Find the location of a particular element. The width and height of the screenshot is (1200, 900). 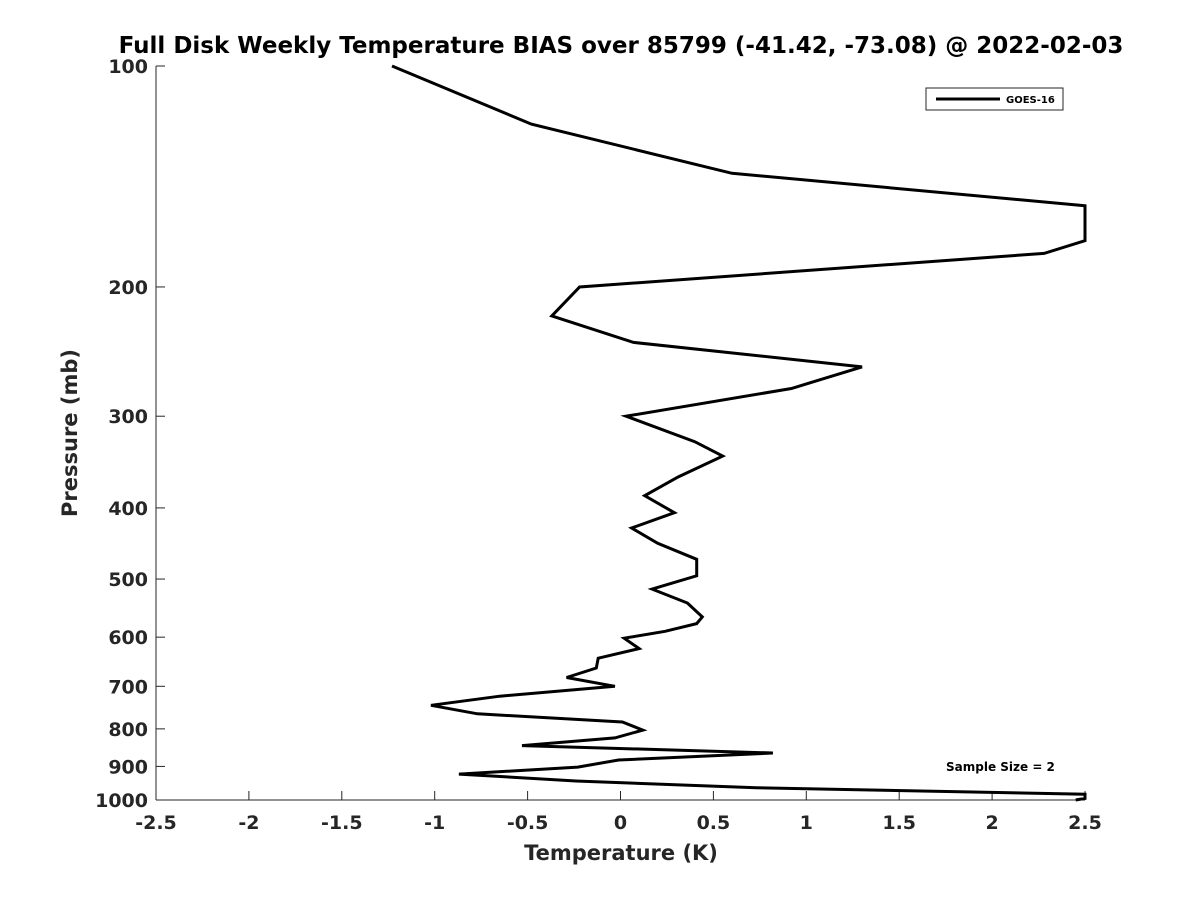

x-tick-label: 2 is located at coordinates (991, 823).